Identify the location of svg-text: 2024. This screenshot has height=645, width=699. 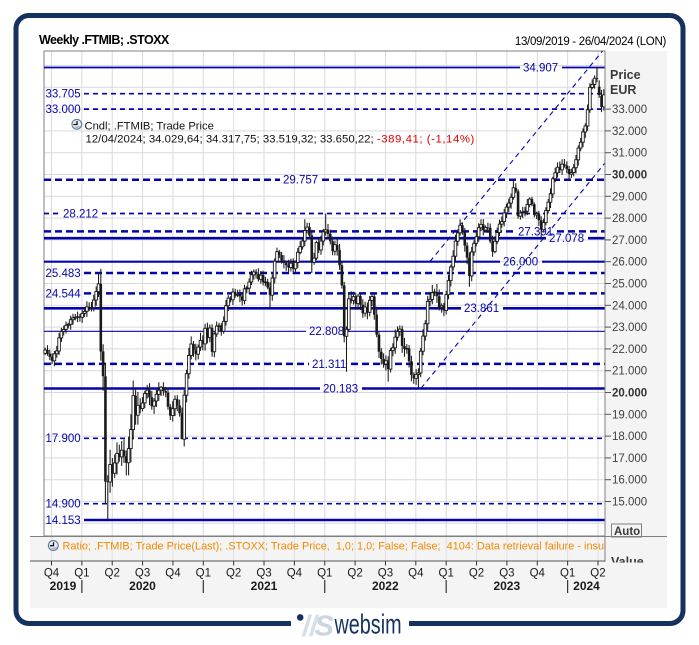
(586, 586).